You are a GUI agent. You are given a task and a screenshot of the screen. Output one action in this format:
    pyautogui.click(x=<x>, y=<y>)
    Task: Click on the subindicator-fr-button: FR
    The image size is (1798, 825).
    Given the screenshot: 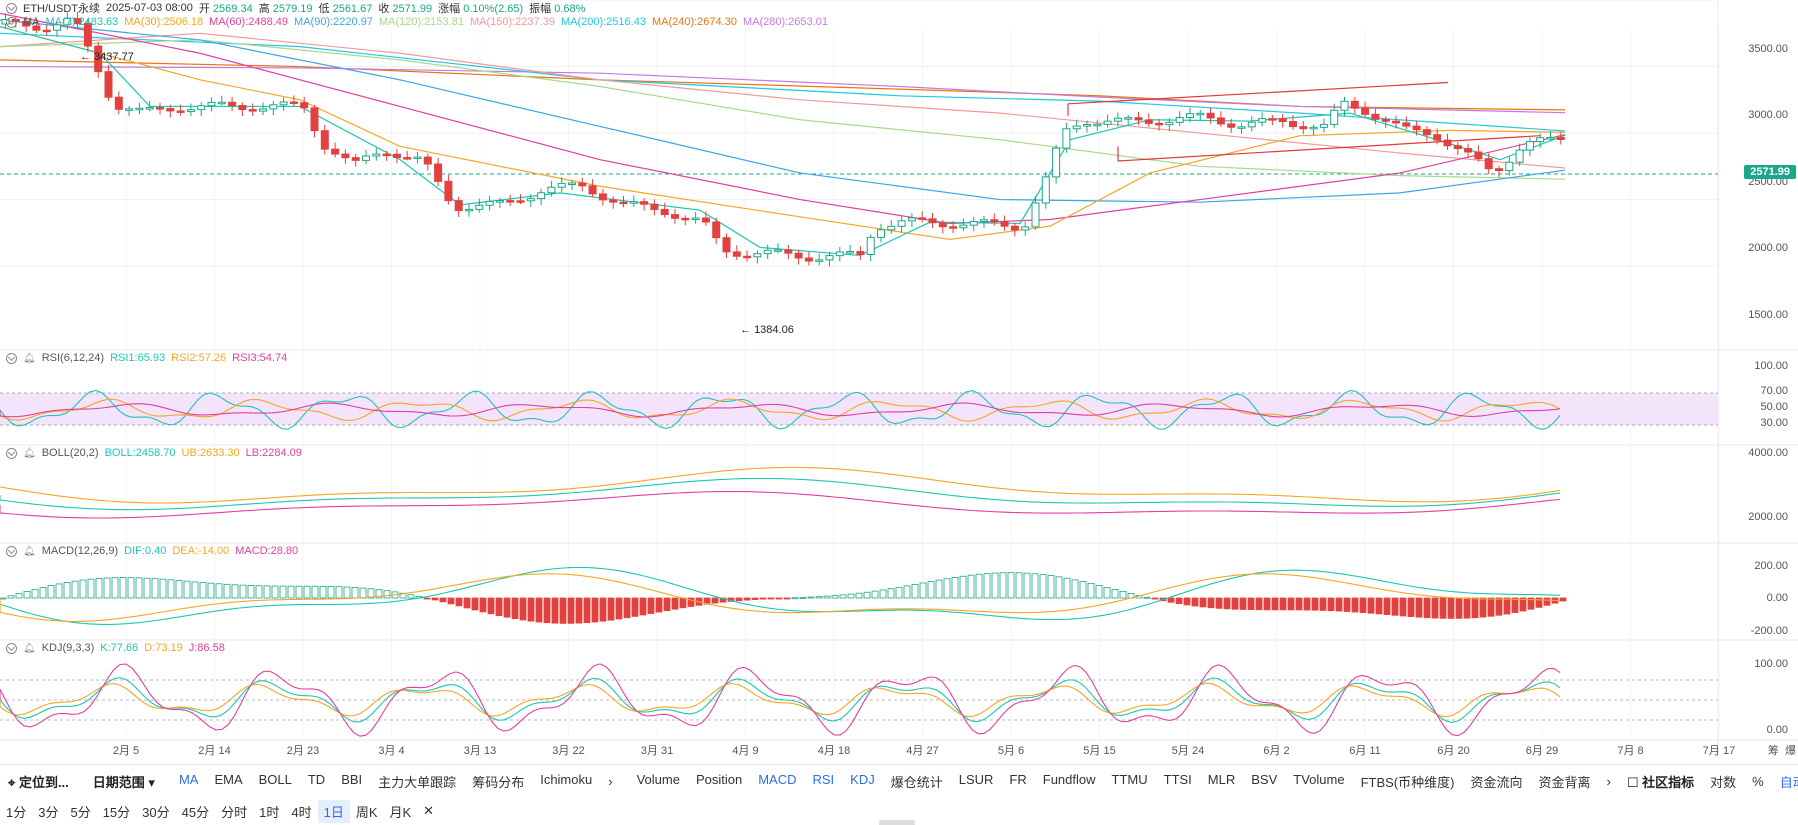 What is the action you would take?
    pyautogui.click(x=1018, y=779)
    